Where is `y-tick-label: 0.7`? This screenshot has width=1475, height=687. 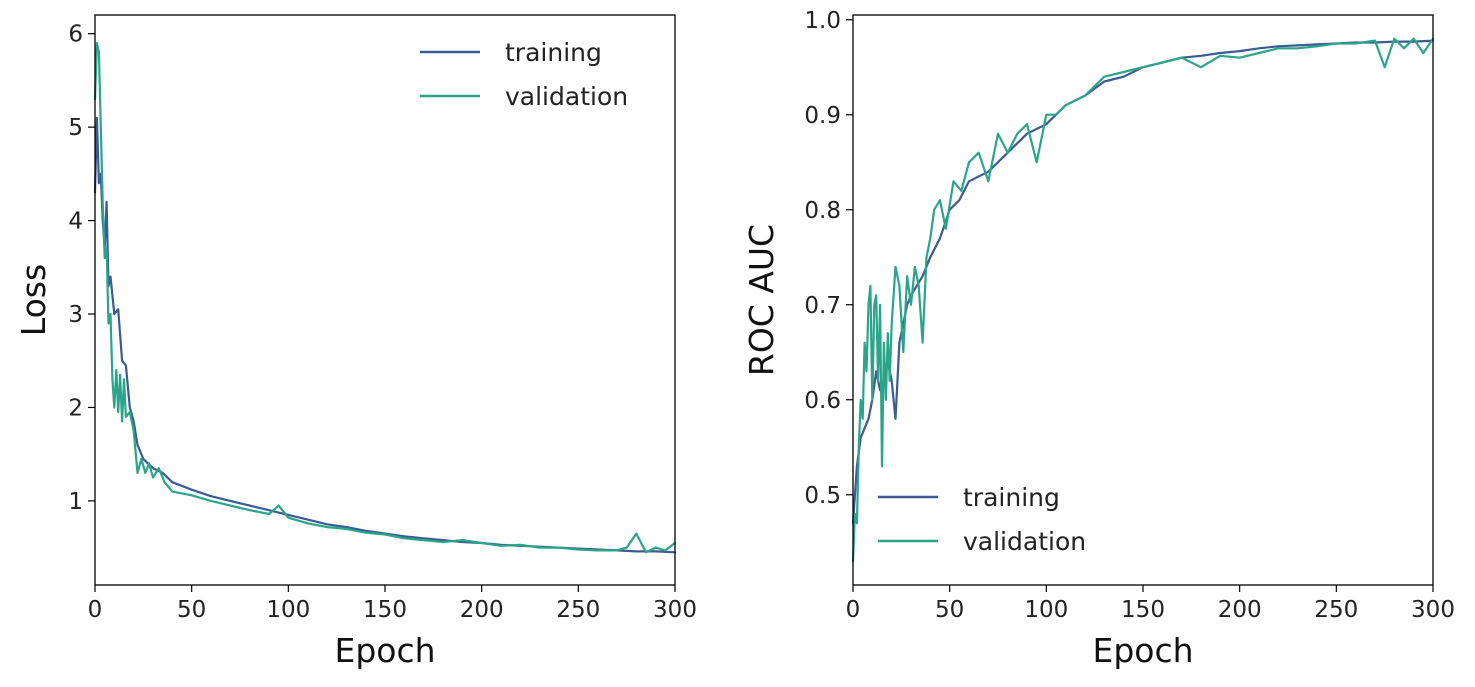
y-tick-label: 0.7 is located at coordinates (822, 306).